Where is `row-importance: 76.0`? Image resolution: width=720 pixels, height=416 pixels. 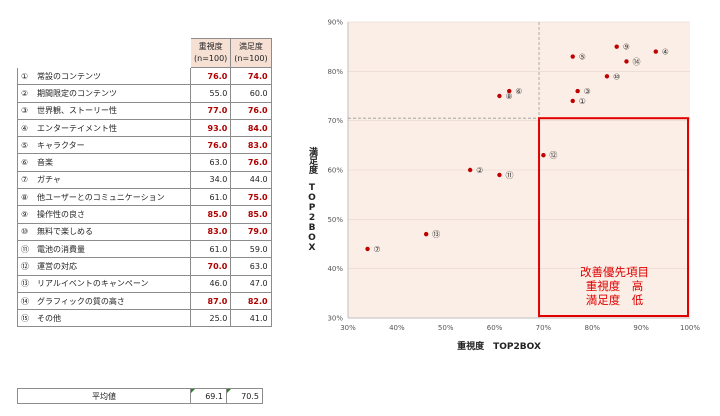
row-importance: 76.0 is located at coordinates (210, 145).